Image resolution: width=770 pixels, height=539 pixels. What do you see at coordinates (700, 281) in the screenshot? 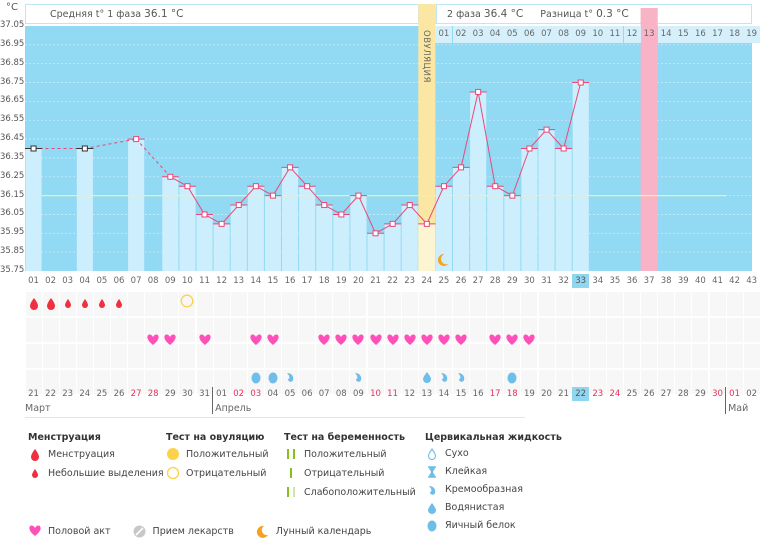
I see `cycle-day-label: 40` at bounding box center [700, 281].